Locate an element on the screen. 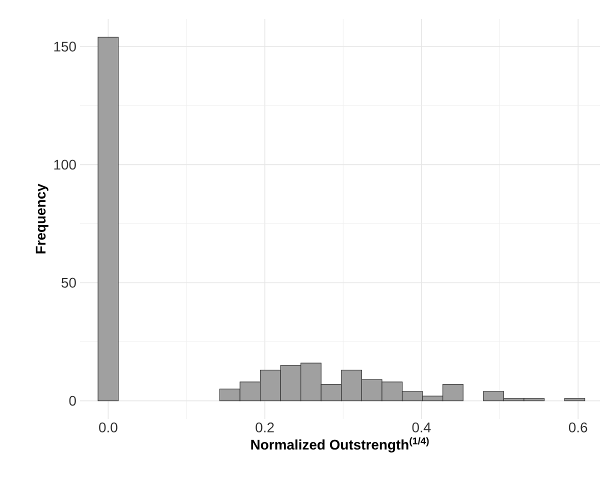 The height and width of the screenshot is (481, 605). x-tick-label: 0.4 is located at coordinates (421, 427).